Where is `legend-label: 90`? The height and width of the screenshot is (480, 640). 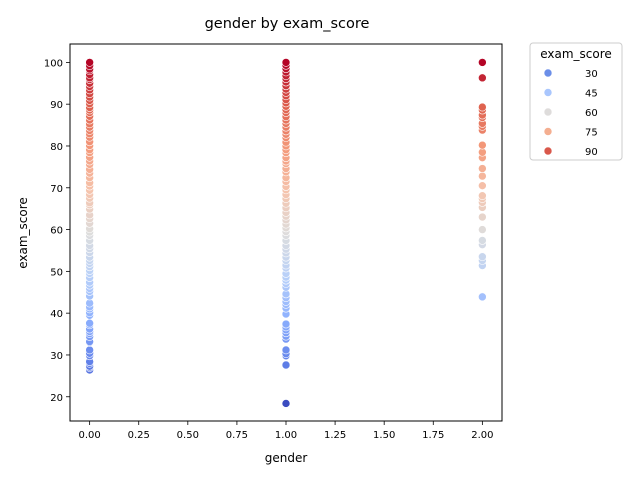
legend-label: 90 is located at coordinates (591, 152).